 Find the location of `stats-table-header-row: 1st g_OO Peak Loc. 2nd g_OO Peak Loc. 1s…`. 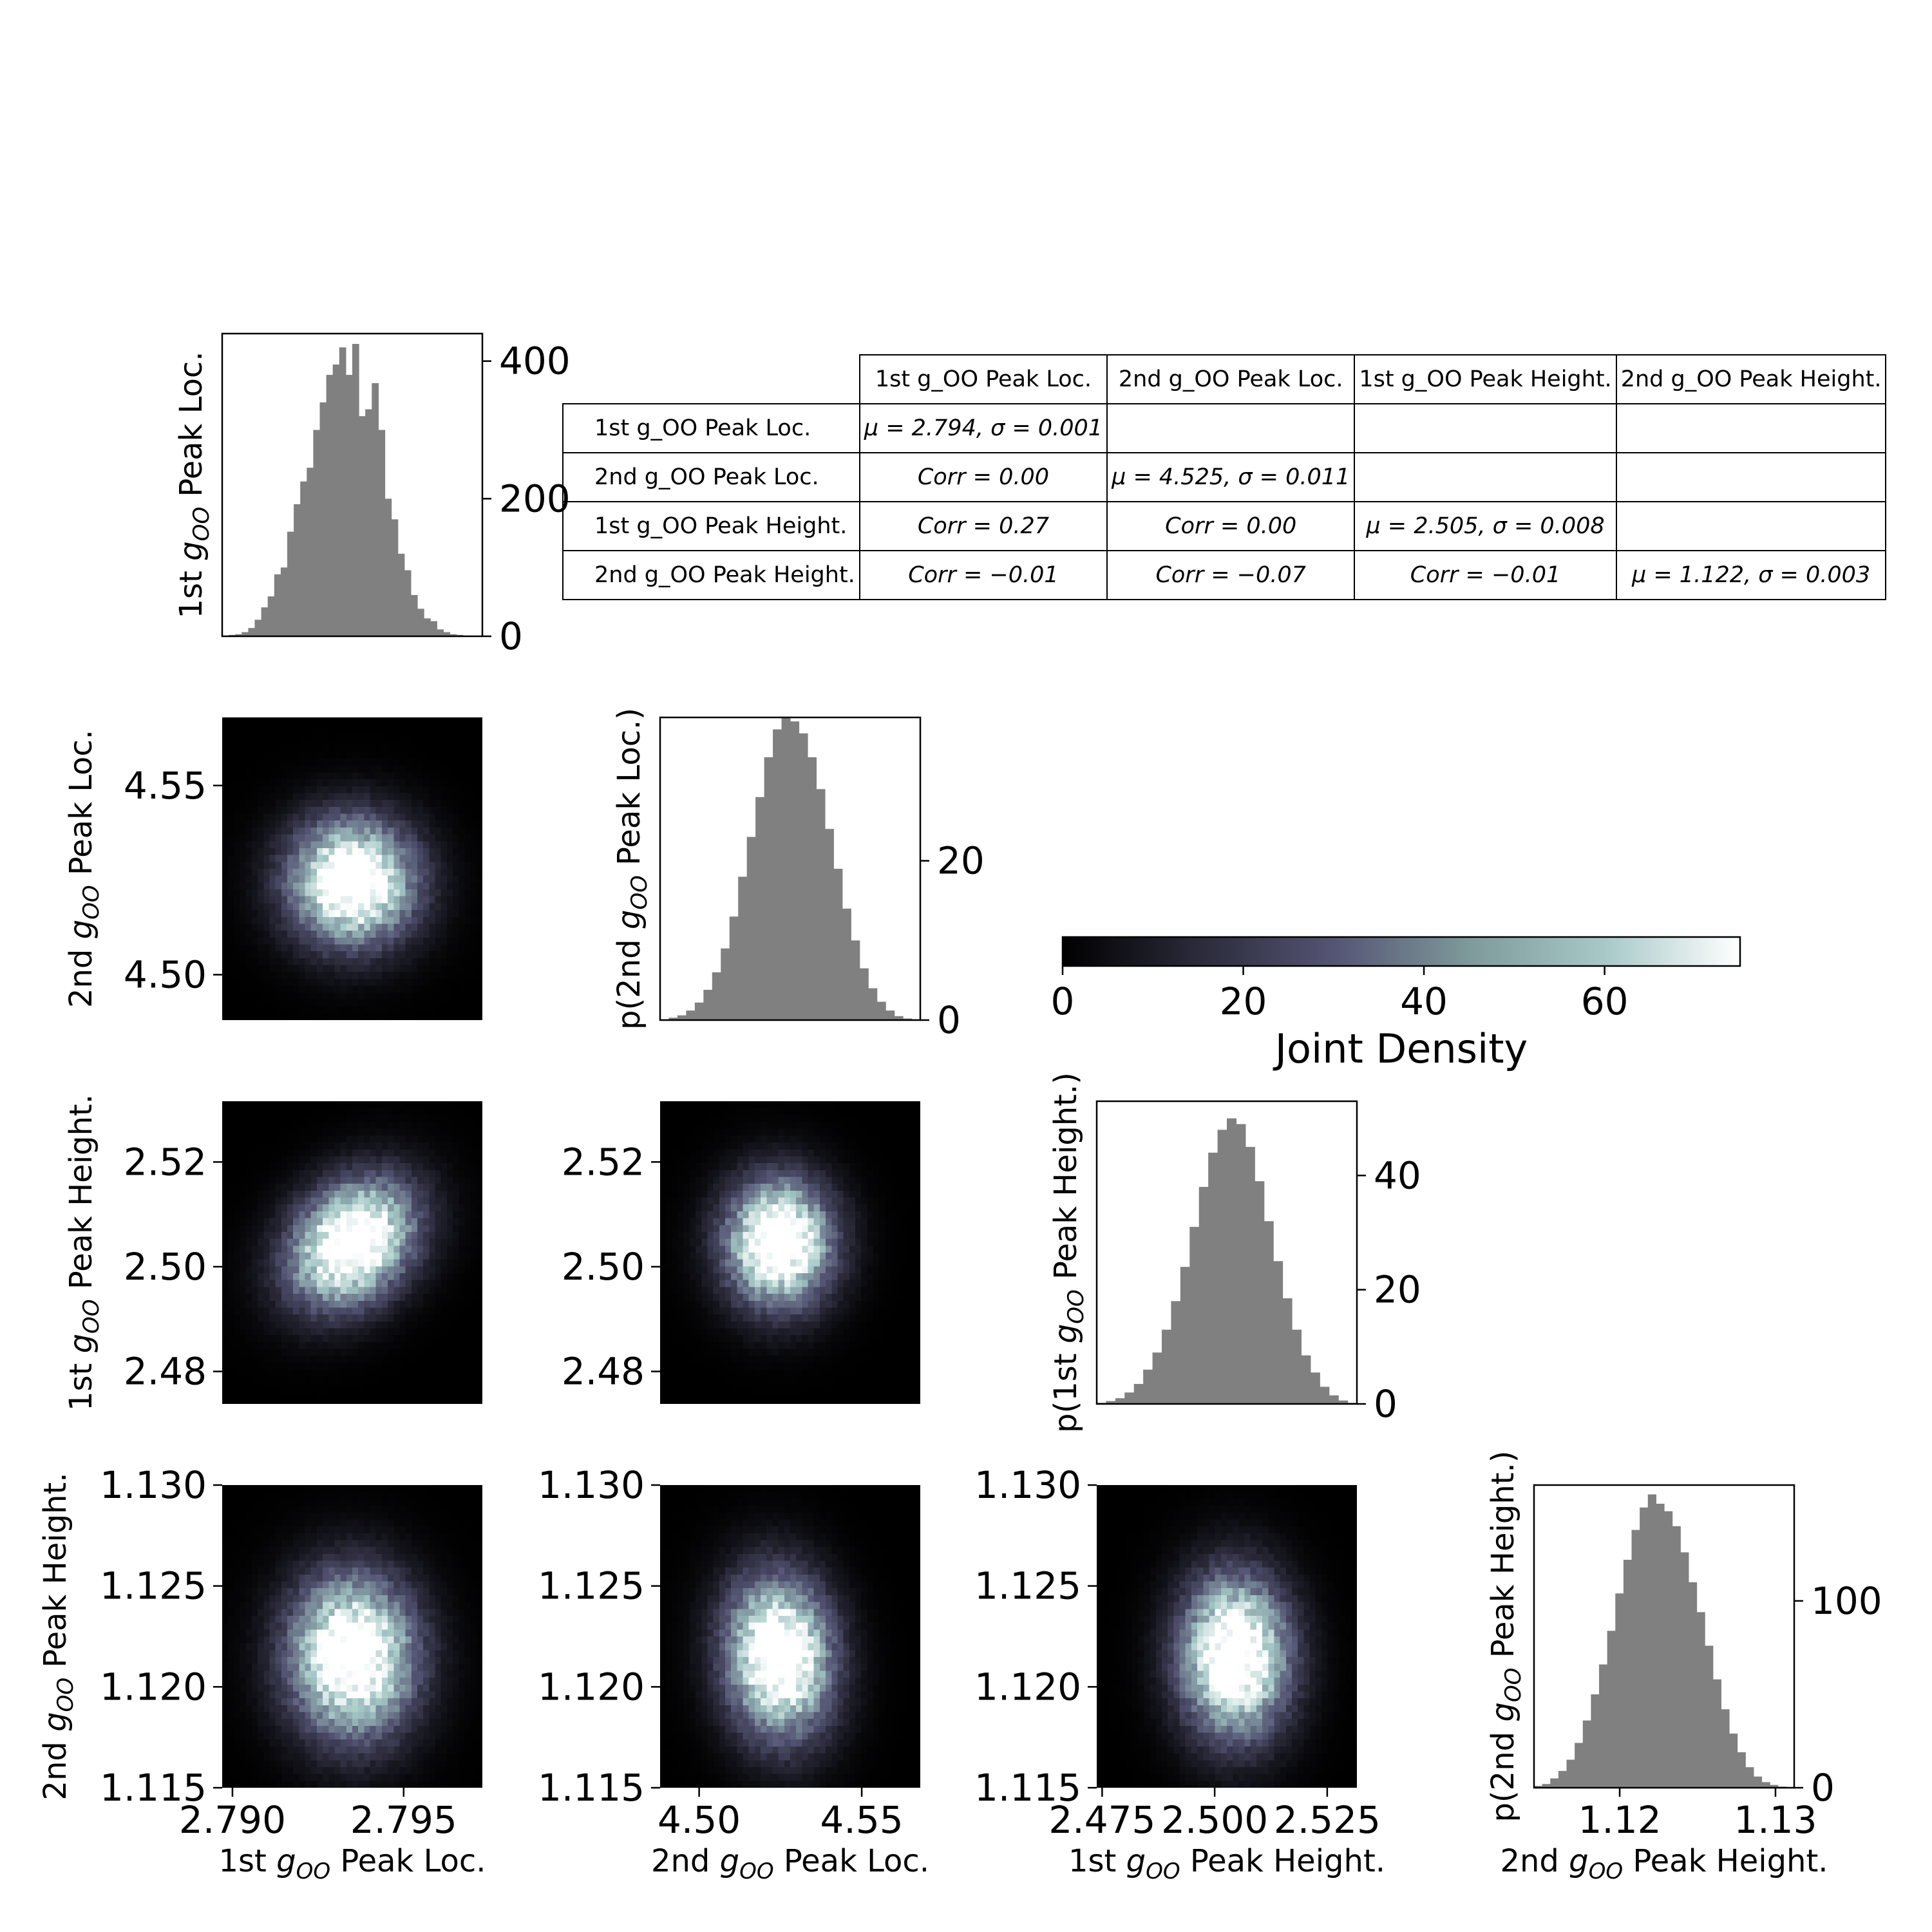

stats-table-header-row: 1st g_OO Peak Loc. 2nd g_OO Peak Loc. 1s… is located at coordinates (1225, 379).